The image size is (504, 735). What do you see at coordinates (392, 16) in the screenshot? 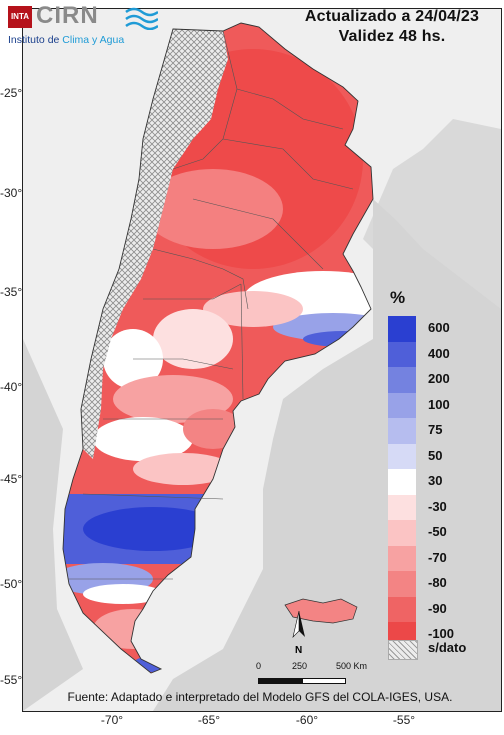
I see `updated-date: Actualizado a 24/04/23` at bounding box center [392, 16].